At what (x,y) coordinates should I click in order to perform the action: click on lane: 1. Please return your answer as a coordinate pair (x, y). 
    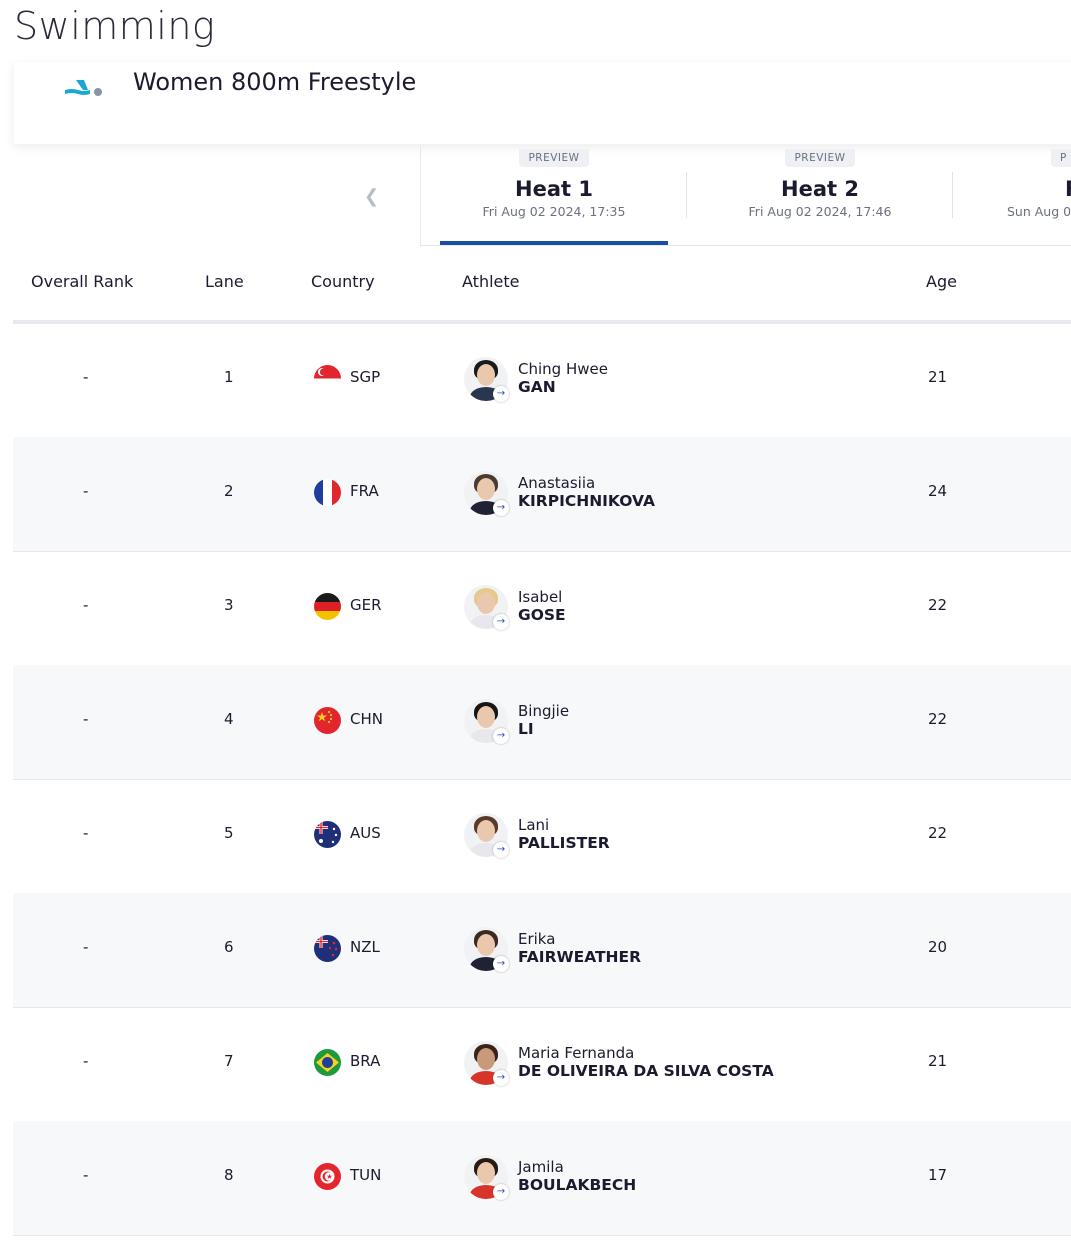
    Looking at the image, I should click on (229, 377).